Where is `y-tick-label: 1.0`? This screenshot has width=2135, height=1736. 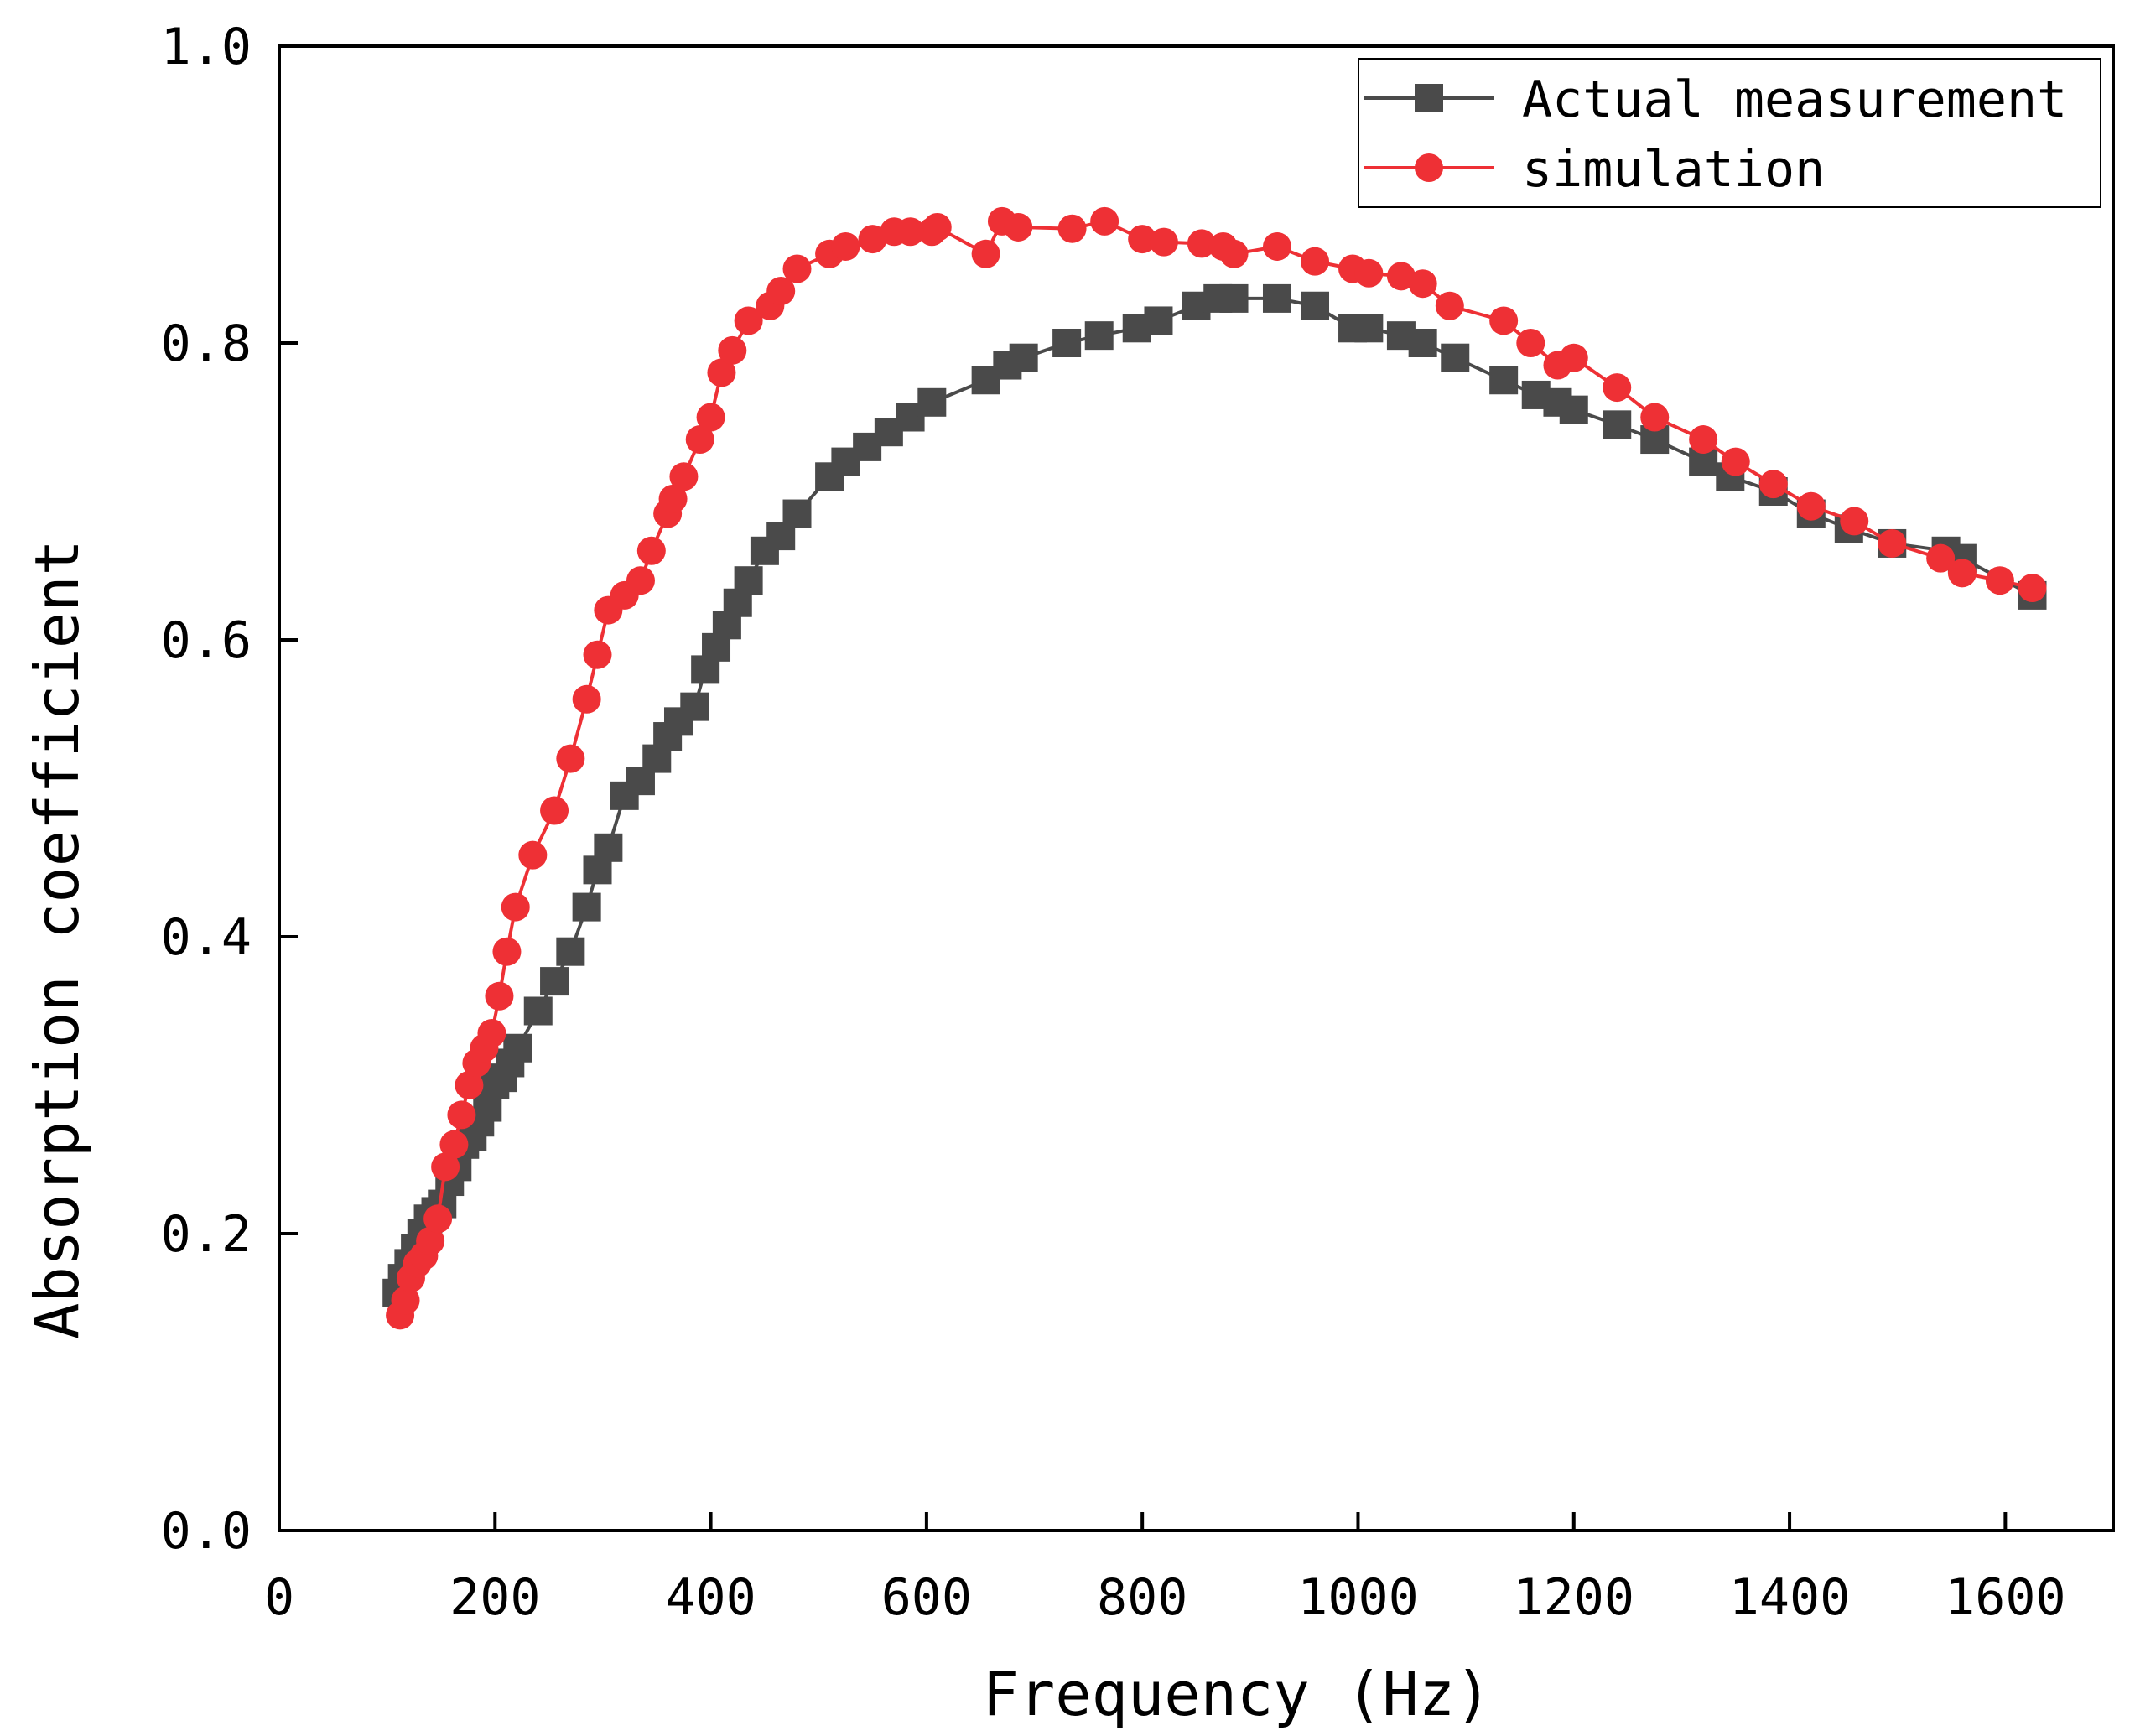
y-tick-label: 1.0 is located at coordinates (206, 47).